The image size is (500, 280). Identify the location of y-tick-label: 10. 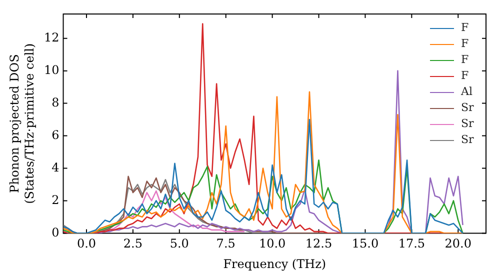
(52, 69).